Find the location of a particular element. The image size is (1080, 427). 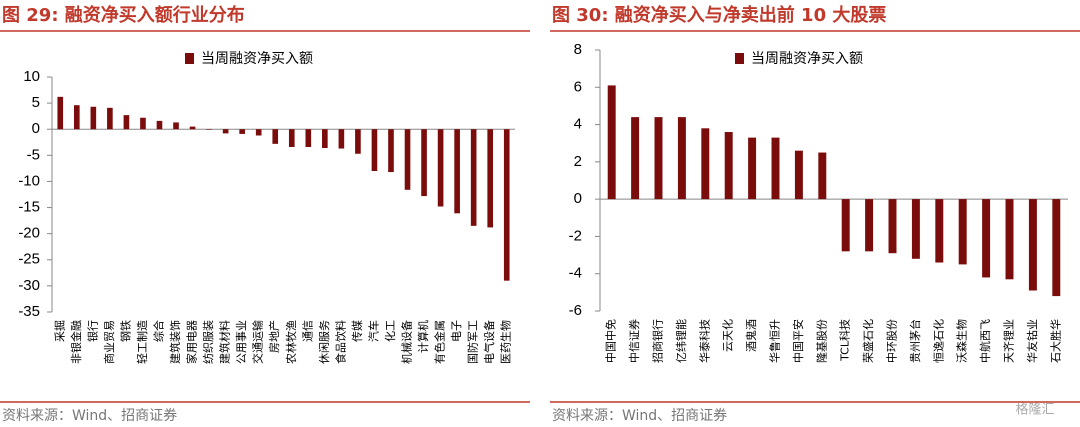

x-tick-label: 轻工制造 is located at coordinates (142, 342).